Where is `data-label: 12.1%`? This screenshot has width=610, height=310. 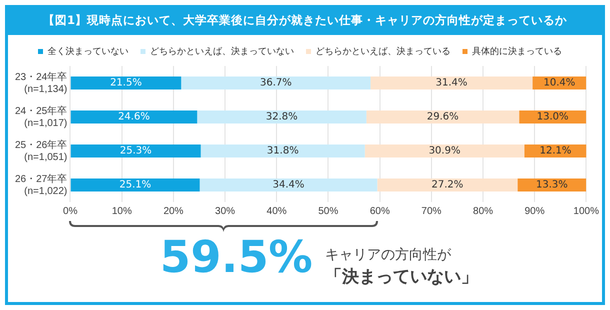
data-label: 12.1% is located at coordinates (556, 151).